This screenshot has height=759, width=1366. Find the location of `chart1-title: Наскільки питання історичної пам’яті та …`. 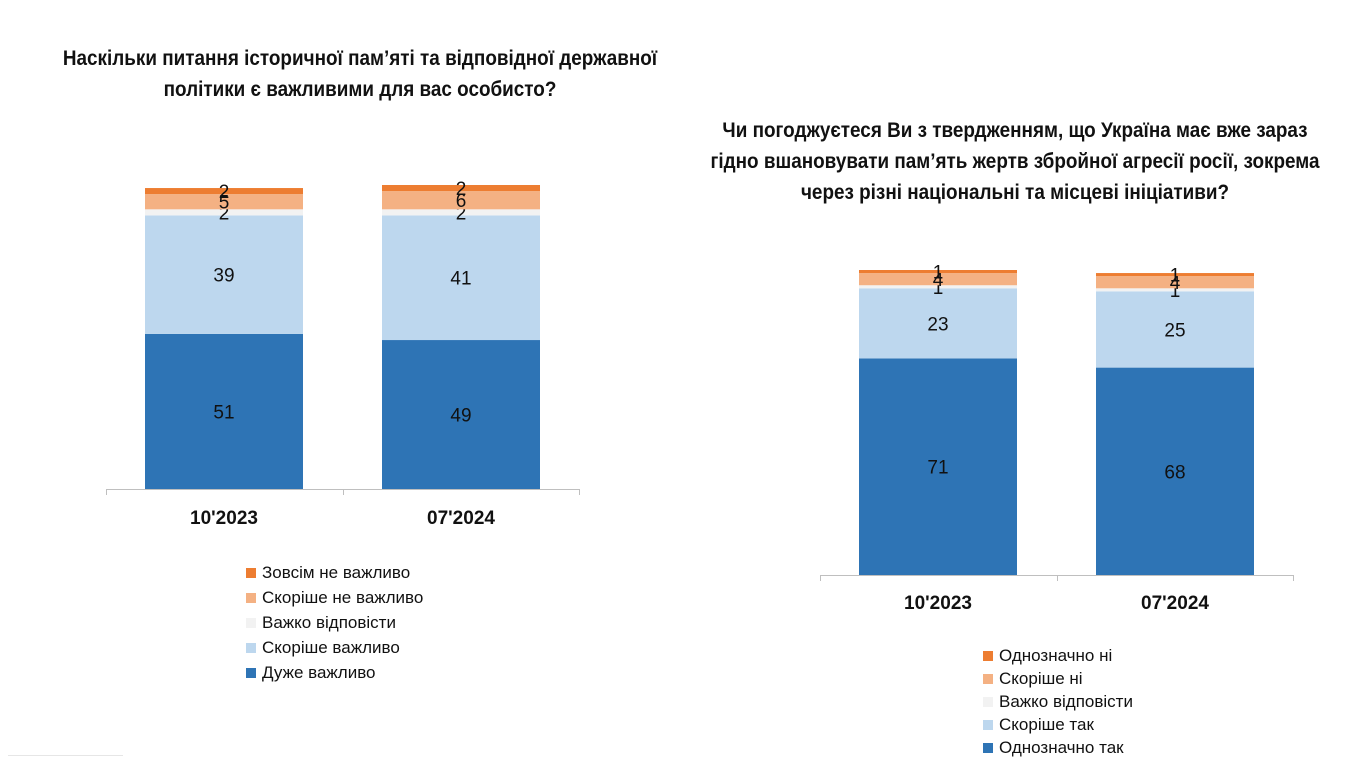

chart1-title: Наскільки питання історичної пам’яті та … is located at coordinates (360, 74).